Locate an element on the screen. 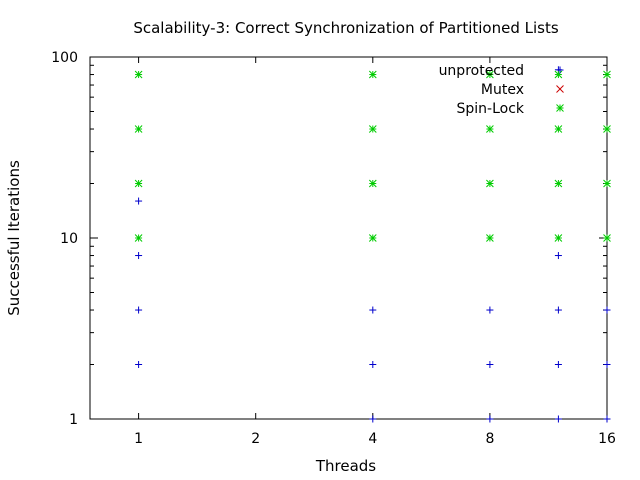 This screenshot has height=480, width=640. x-tick-label: 16 is located at coordinates (607, 439).